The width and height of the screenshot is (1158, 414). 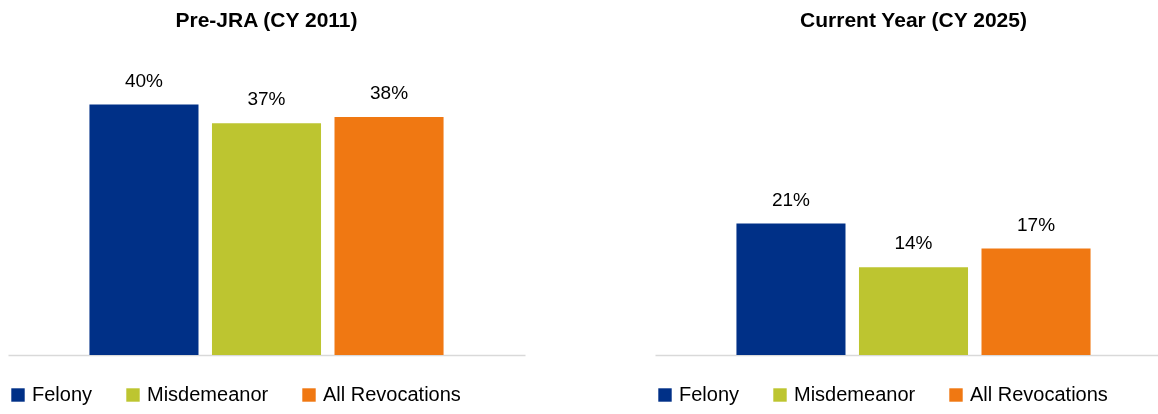 What do you see at coordinates (913, 19) in the screenshot?
I see `chart-title: Current Year (CY 2025)` at bounding box center [913, 19].